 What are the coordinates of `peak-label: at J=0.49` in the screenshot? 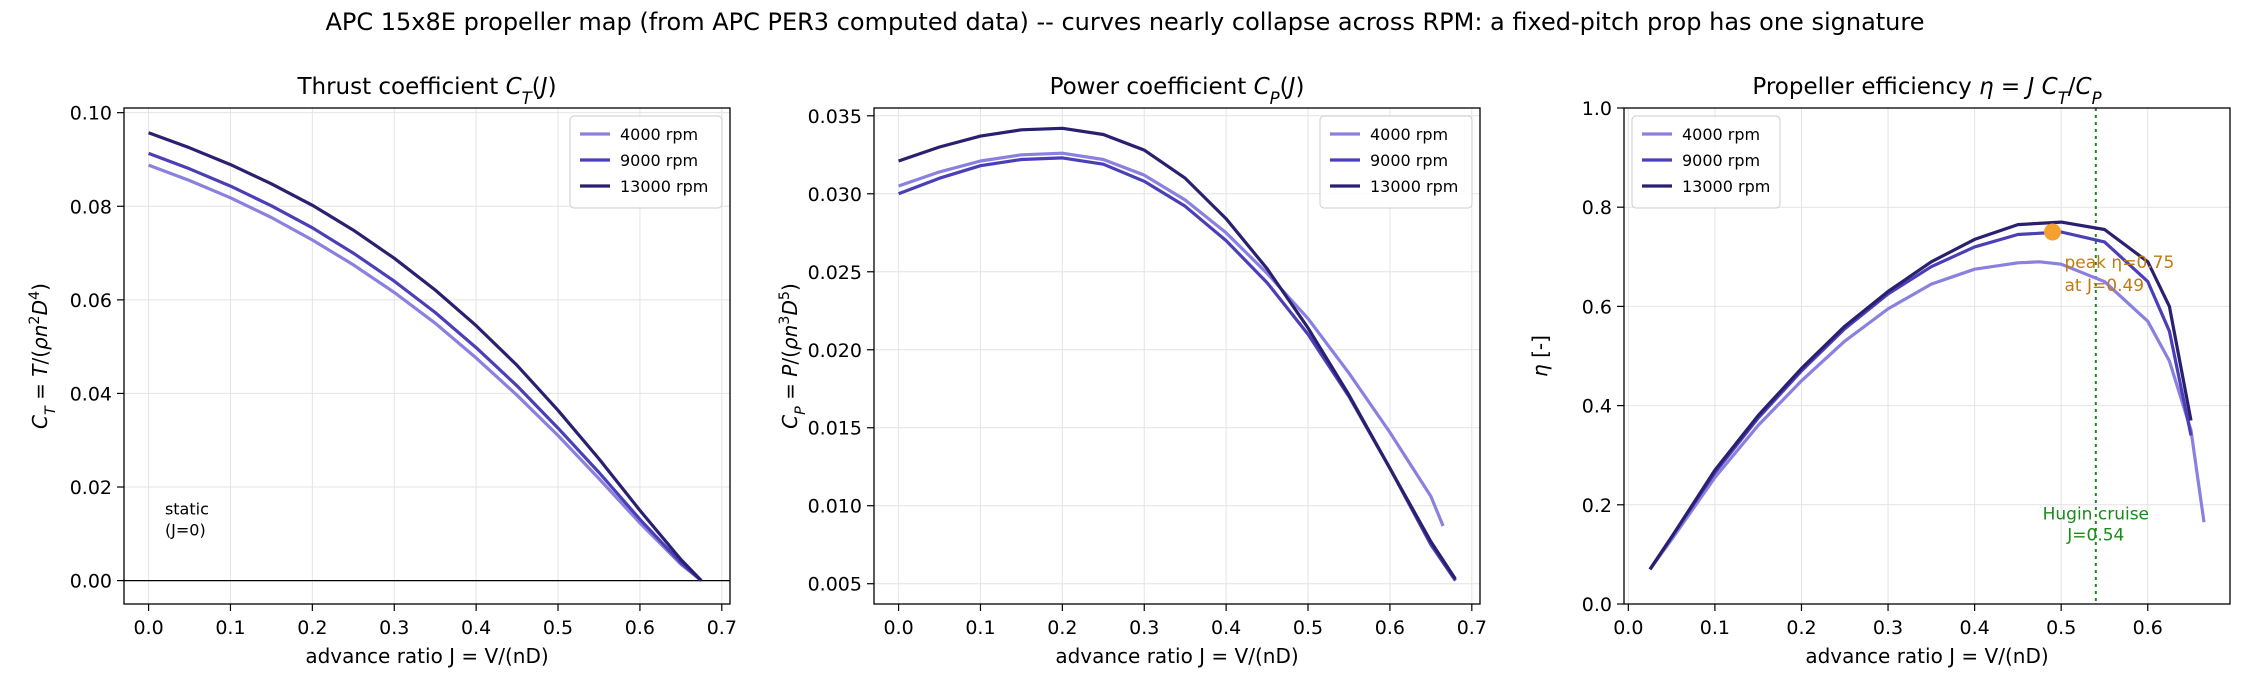 It's located at (2105, 286).